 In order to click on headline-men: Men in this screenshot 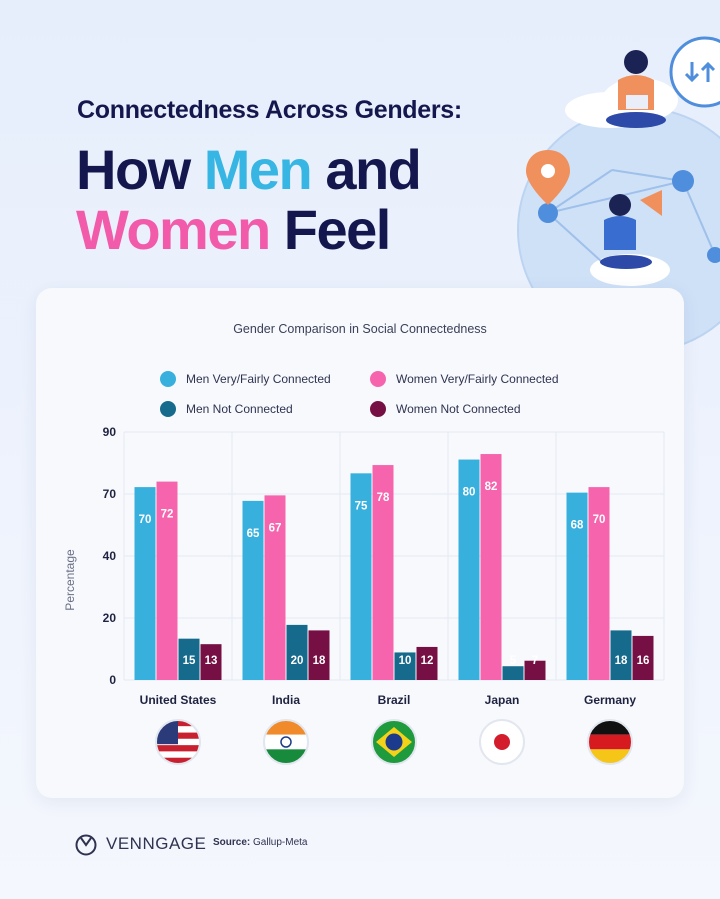, I will do `click(258, 169)`.